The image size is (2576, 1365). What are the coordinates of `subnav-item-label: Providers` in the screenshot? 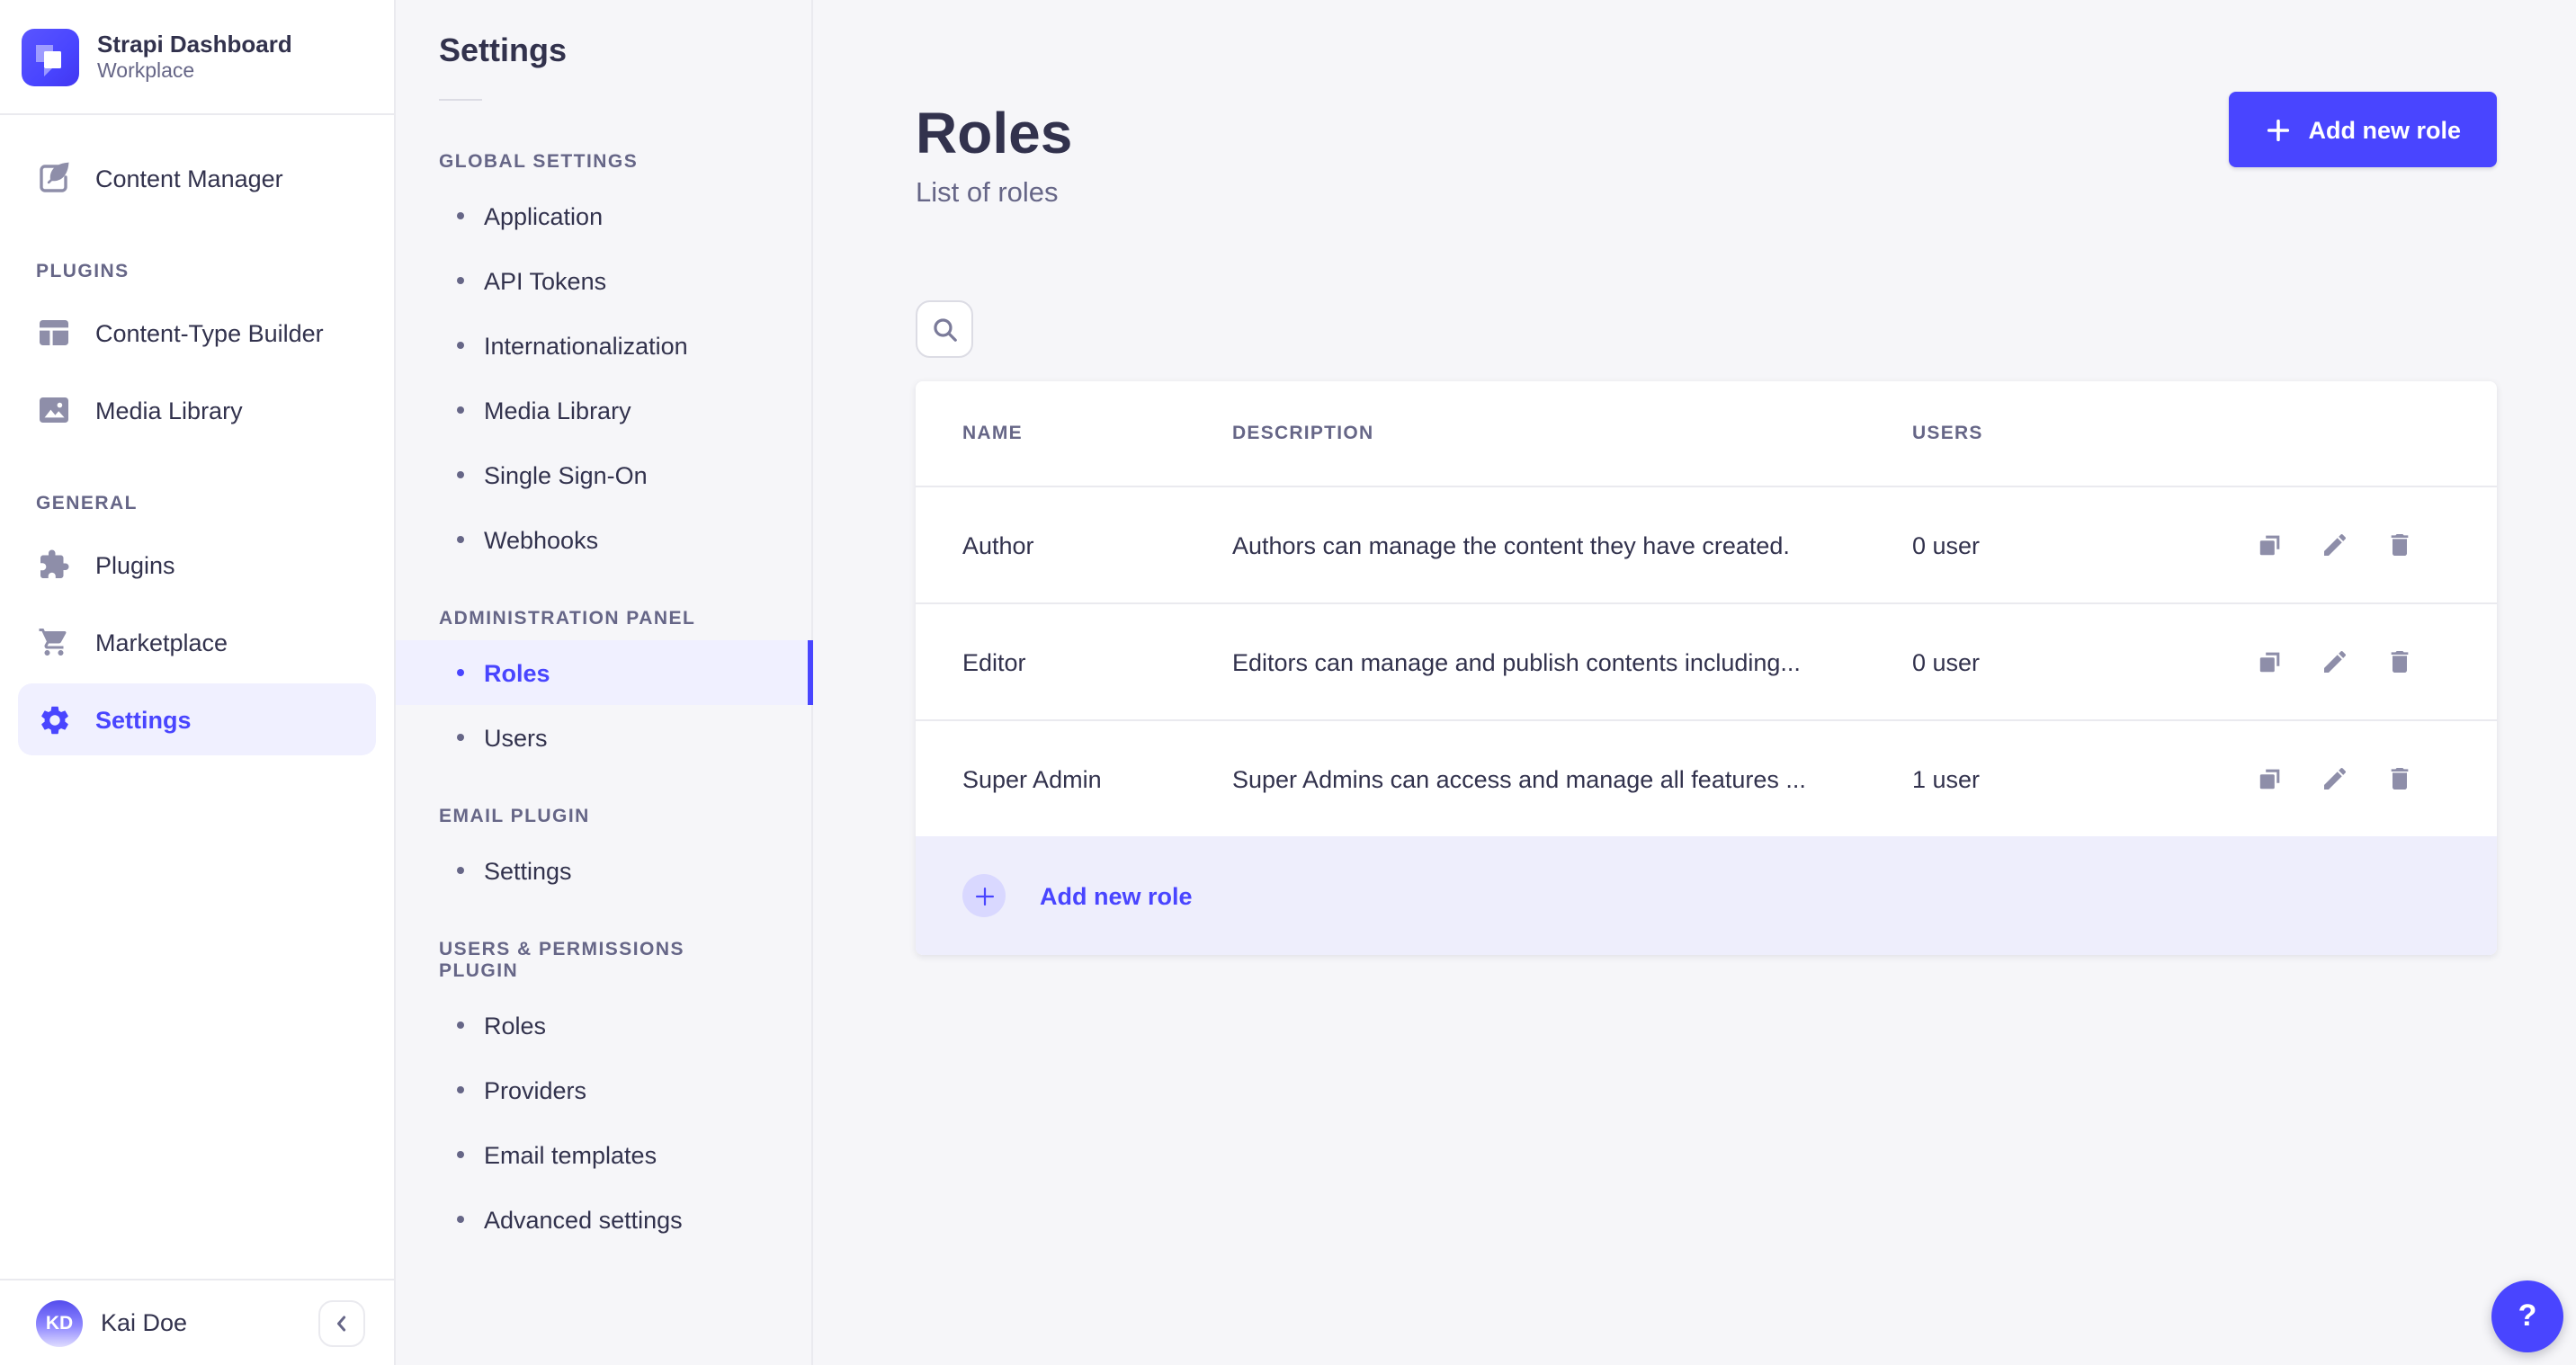 It's located at (535, 1089).